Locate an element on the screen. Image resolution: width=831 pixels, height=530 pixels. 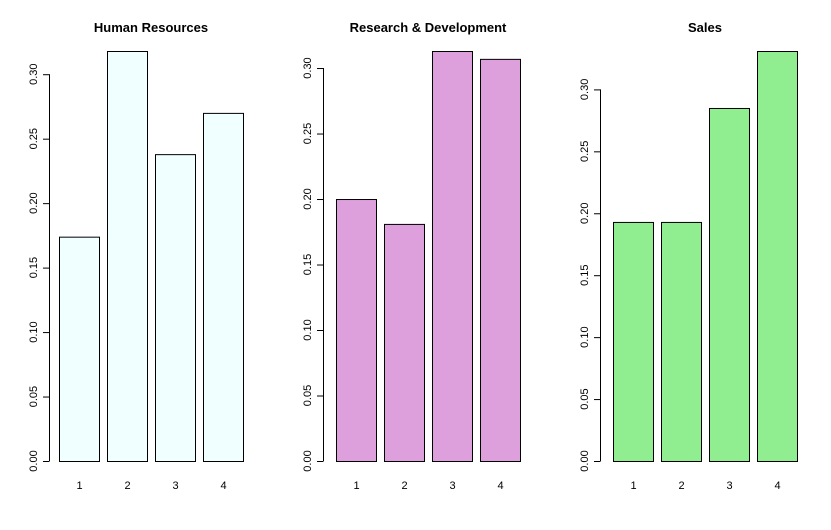
chart-title: Sales is located at coordinates (705, 27).